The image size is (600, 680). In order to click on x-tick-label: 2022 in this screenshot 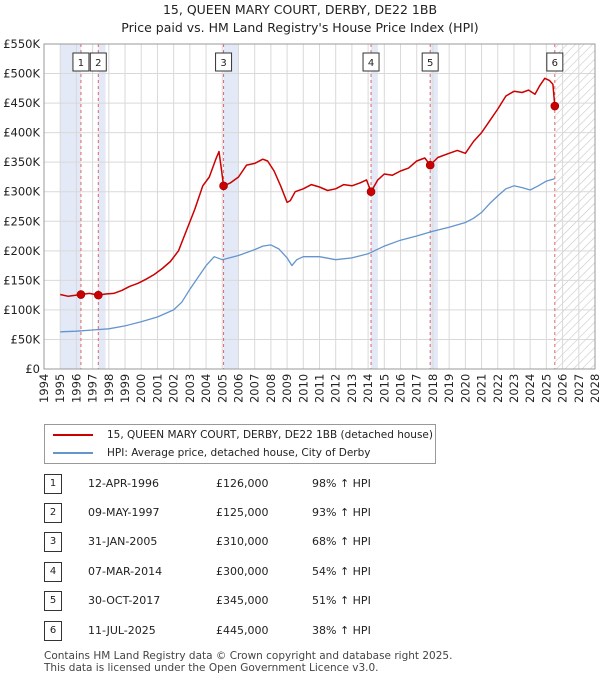, I will do `click(498, 388)`.